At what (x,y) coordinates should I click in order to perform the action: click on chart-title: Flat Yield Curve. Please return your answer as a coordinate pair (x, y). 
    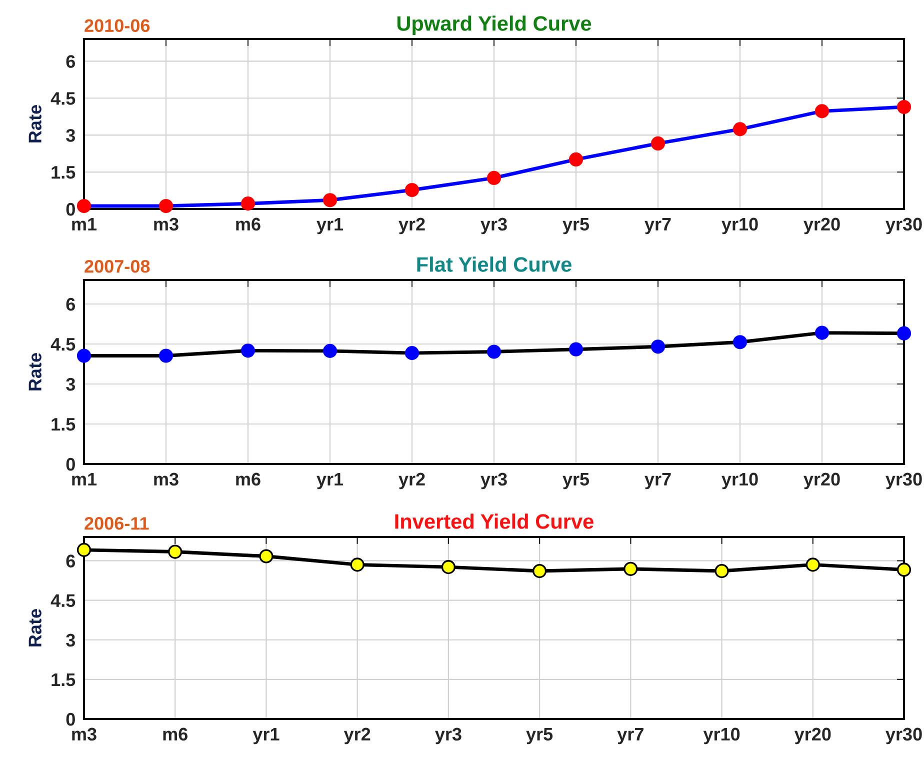
    Looking at the image, I should click on (494, 264).